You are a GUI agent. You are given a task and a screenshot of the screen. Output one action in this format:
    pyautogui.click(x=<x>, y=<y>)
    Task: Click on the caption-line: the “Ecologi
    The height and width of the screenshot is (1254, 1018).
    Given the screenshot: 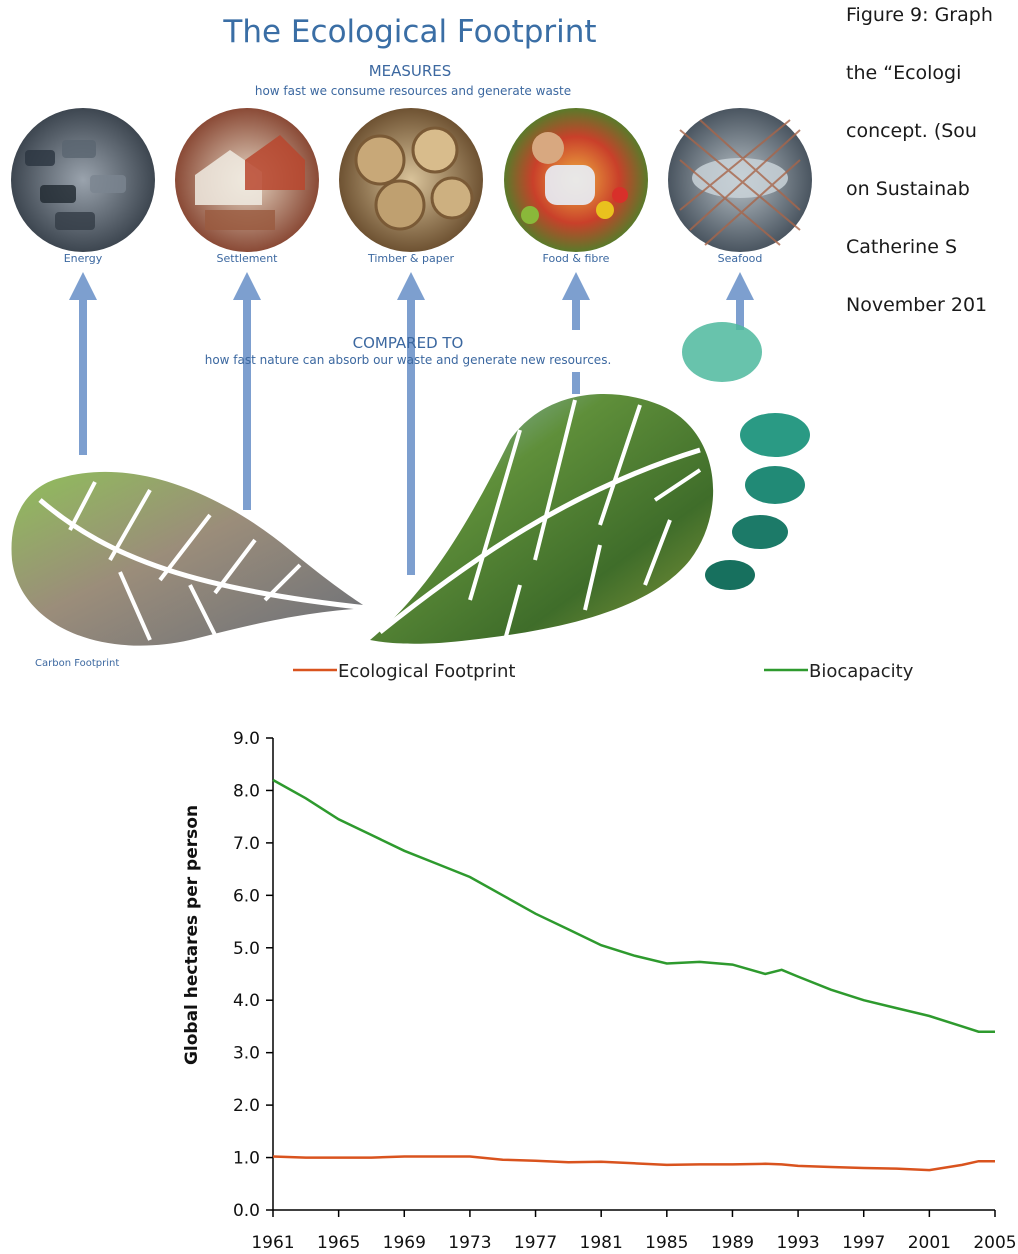 What is the action you would take?
    pyautogui.click(x=904, y=73)
    